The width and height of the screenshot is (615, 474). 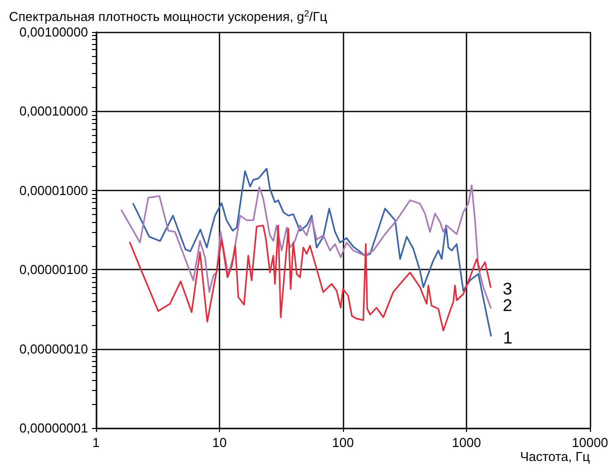 What do you see at coordinates (53, 428) in the screenshot?
I see `y-tick-label: 0,00000001` at bounding box center [53, 428].